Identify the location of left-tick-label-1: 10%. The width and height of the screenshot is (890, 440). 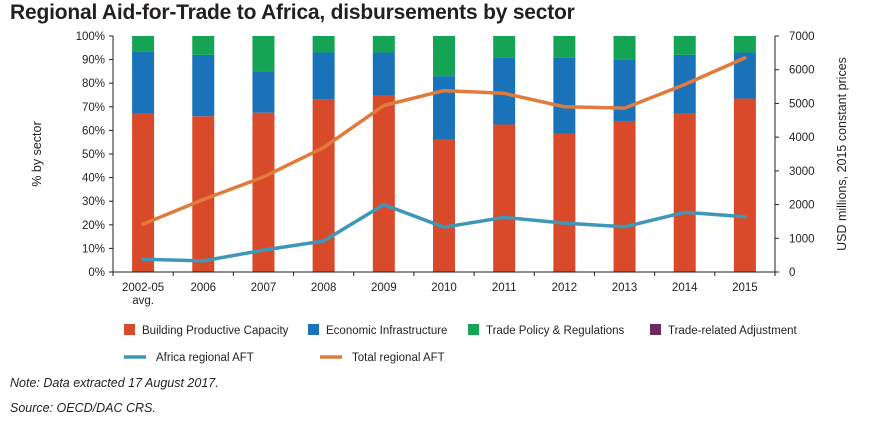
(93, 249).